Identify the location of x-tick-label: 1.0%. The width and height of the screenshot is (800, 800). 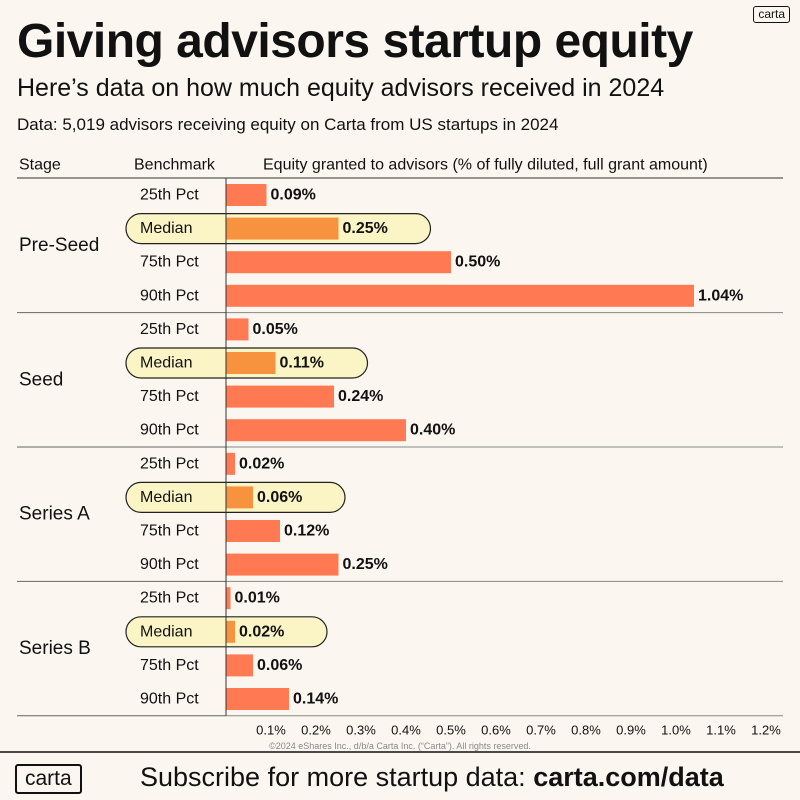
(676, 729).